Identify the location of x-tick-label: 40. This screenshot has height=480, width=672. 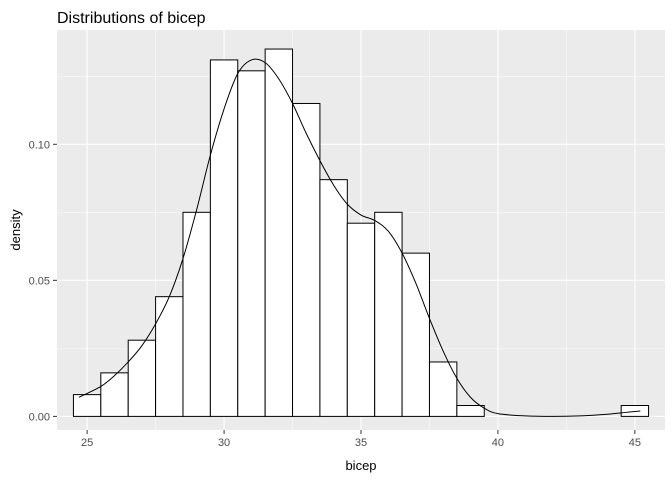
(498, 443).